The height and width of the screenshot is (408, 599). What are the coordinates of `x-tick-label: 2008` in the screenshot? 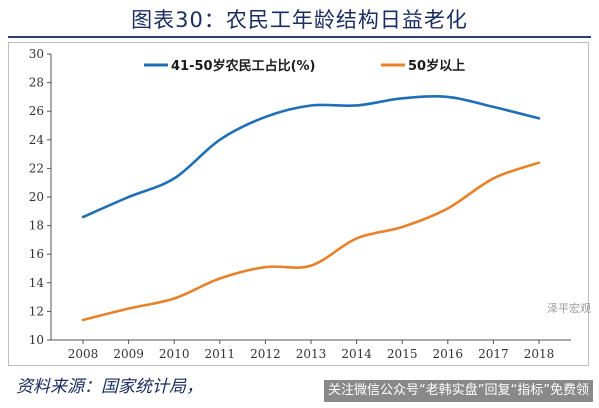 It's located at (83, 354).